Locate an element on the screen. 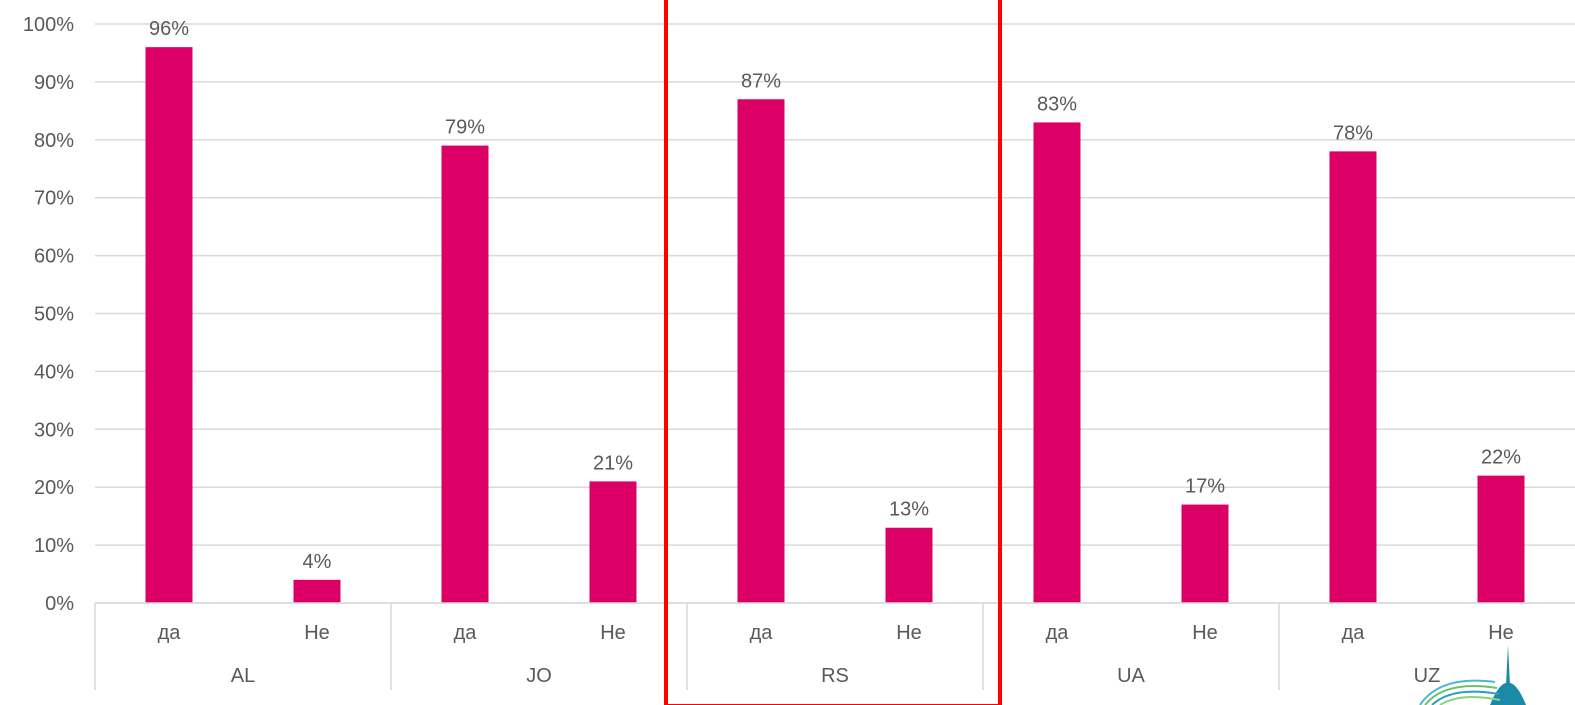  data-label: 78% is located at coordinates (1353, 133).